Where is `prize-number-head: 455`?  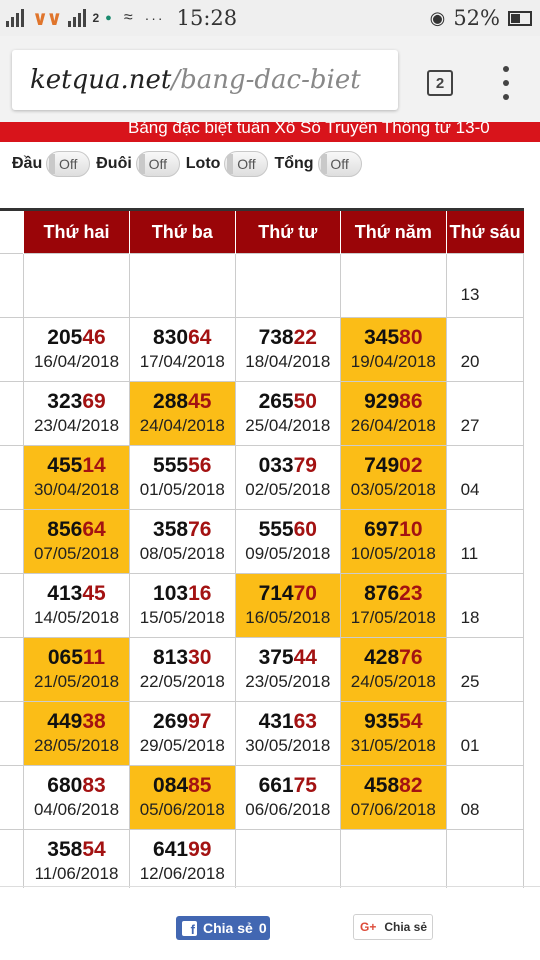
prize-number-head: 455 is located at coordinates (65, 465).